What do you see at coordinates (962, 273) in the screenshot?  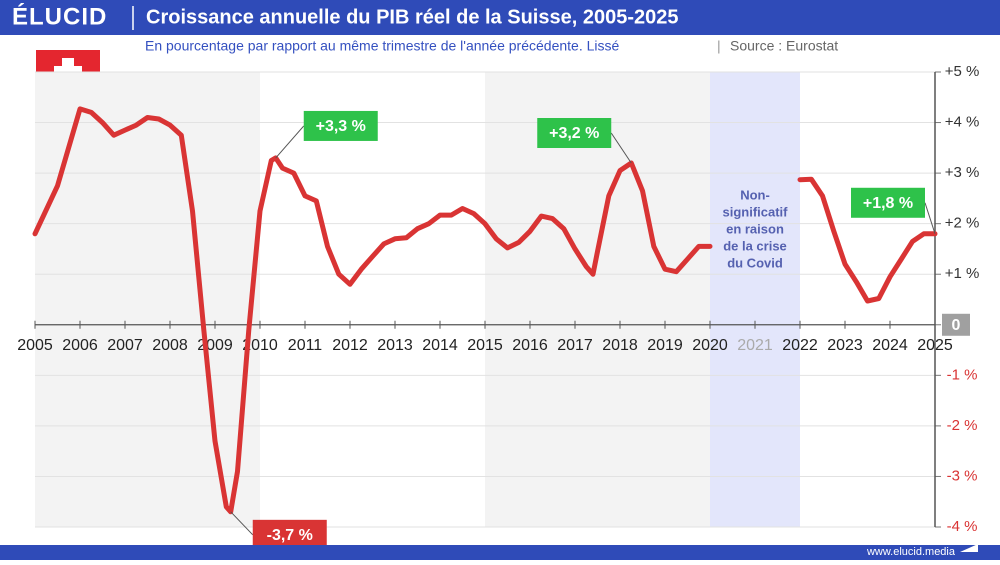 I see `y-tick-label: +1 %` at bounding box center [962, 273].